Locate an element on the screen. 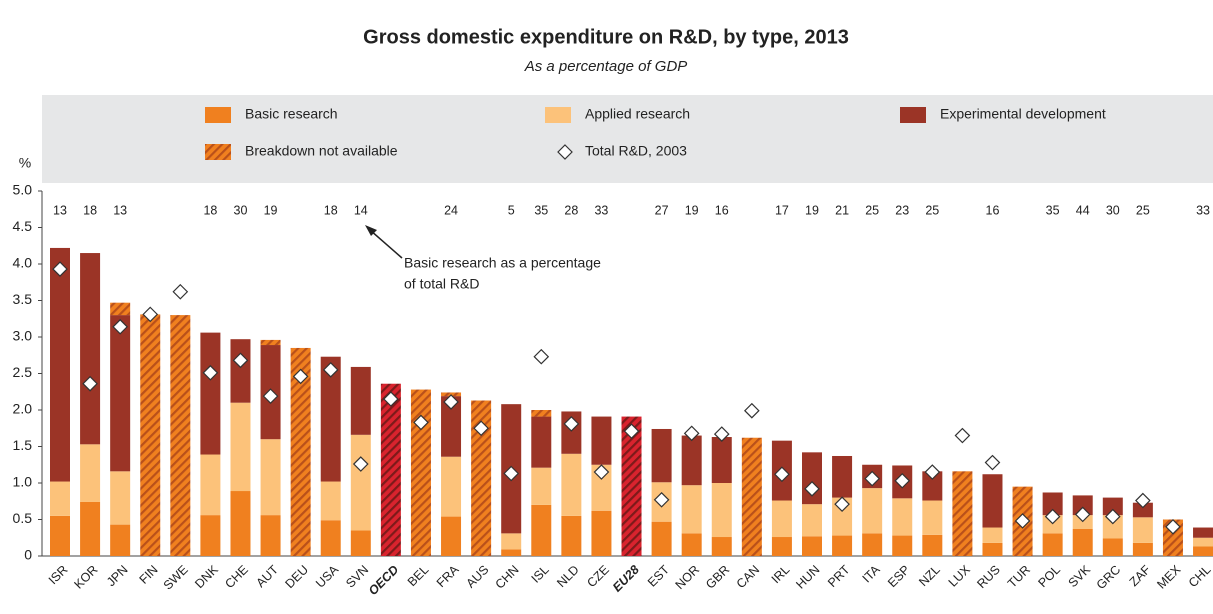  x-tick-label: FRA is located at coordinates (448, 576).